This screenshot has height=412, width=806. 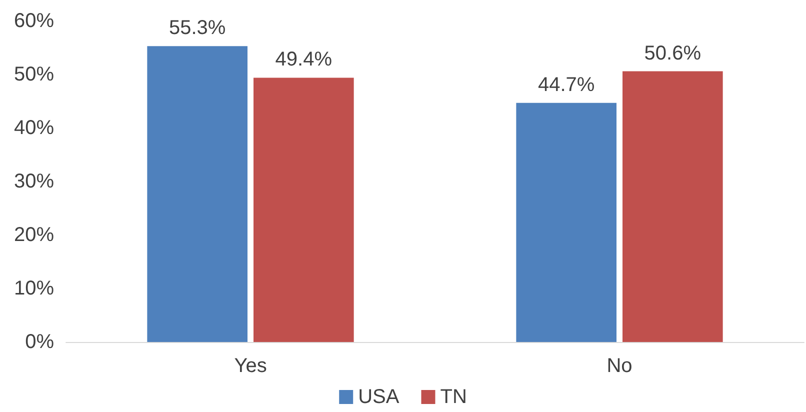 I want to click on y-tick-label: 50%, so click(x=34, y=75).